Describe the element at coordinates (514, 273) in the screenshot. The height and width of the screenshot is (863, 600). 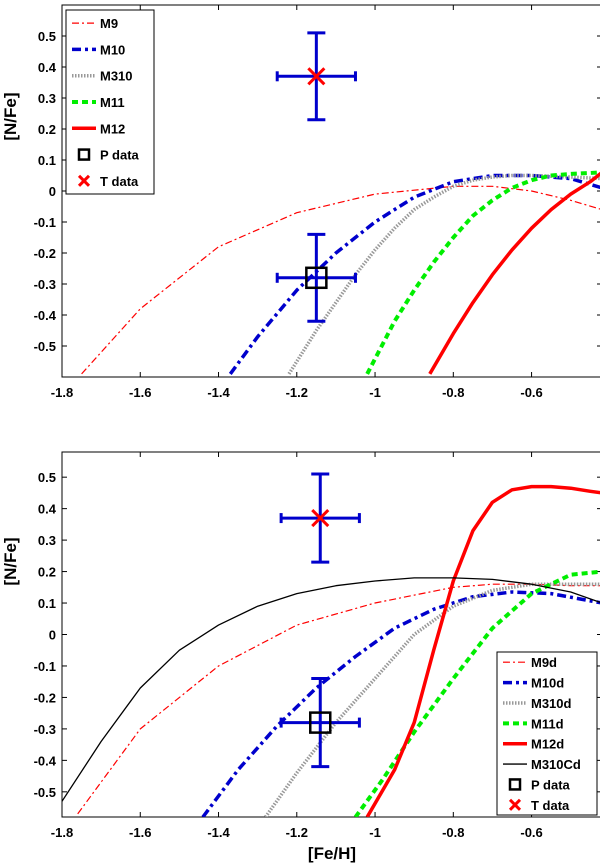
I see `series-line-m12` at that location.